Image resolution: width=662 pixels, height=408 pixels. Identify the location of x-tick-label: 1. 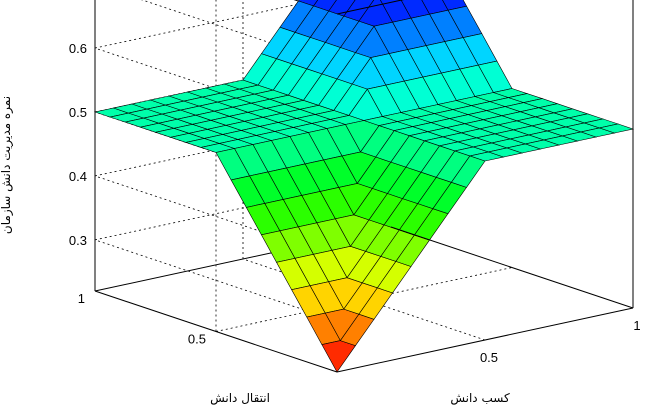
(636, 325).